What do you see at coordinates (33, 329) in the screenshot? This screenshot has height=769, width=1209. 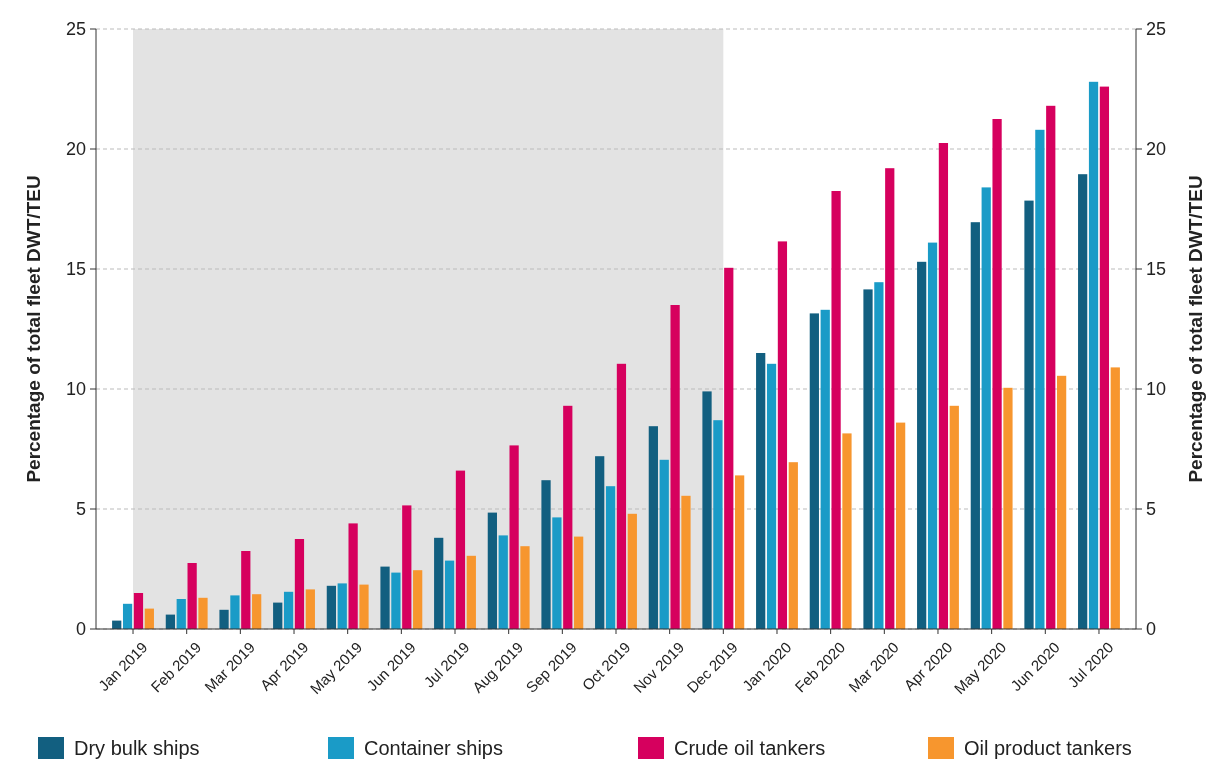 I see `y-axis-title: Percentage of total fleet DWT/TEU` at bounding box center [33, 329].